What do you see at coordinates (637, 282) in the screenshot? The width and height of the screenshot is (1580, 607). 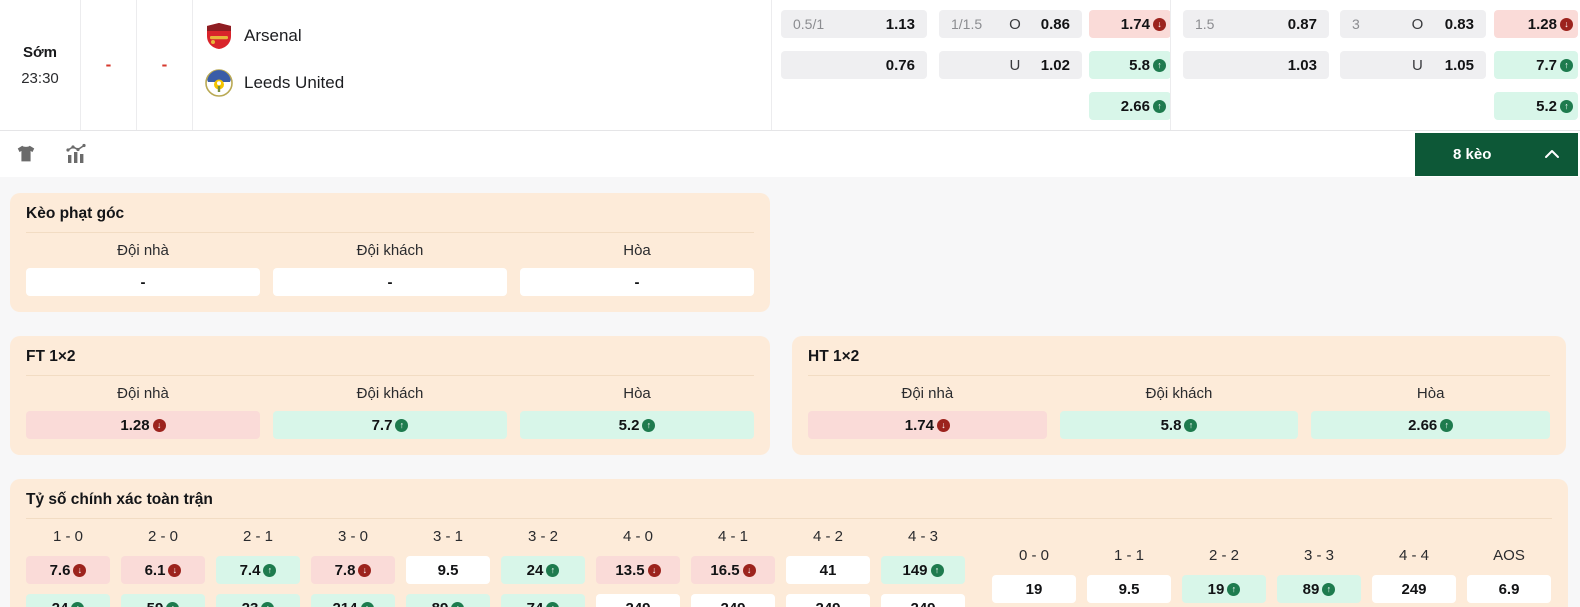 I see `corner-draw-odds-cell: -` at bounding box center [637, 282].